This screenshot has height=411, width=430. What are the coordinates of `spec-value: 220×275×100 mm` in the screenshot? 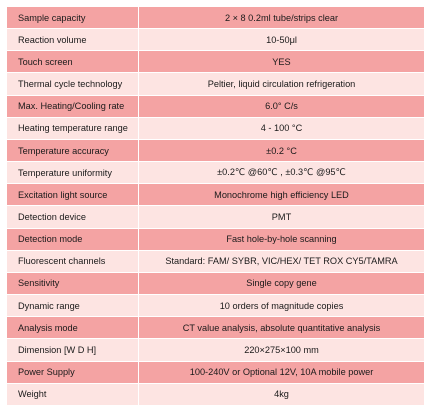 It's located at (281, 350).